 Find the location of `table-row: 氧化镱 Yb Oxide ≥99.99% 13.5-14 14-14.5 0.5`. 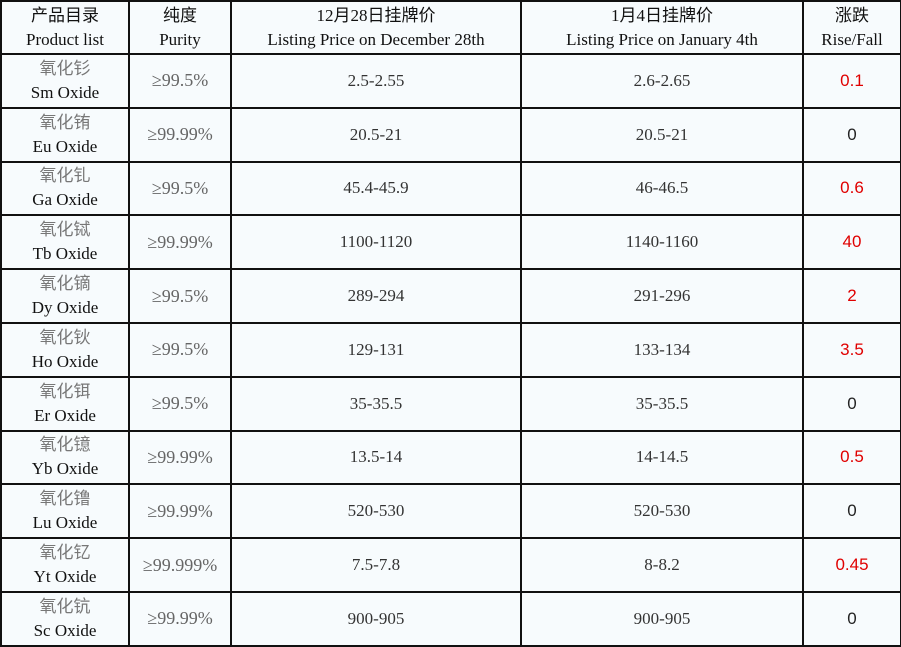

table-row: 氧化镱 Yb Oxide ≥99.99% 13.5-14 14-14.5 0.5 is located at coordinates (450, 457).